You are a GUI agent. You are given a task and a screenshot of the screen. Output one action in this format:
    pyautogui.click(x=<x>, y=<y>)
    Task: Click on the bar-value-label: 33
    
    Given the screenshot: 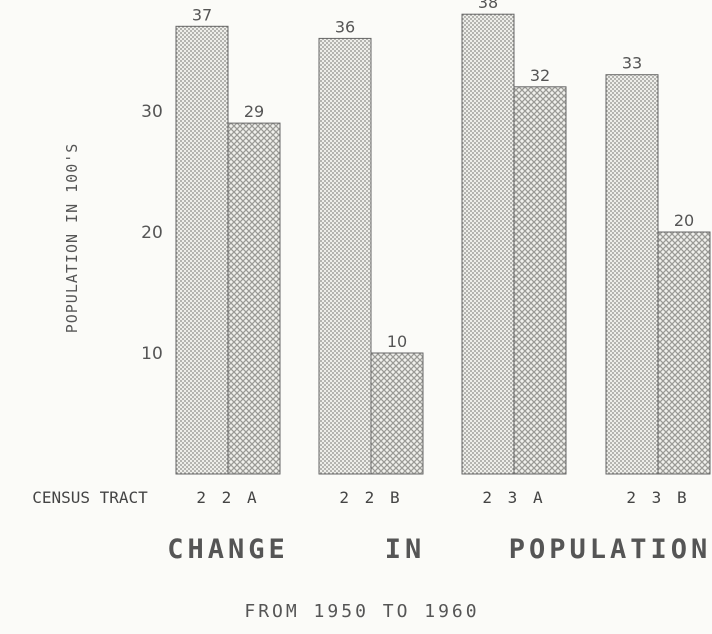 What is the action you would take?
    pyautogui.click(x=632, y=63)
    